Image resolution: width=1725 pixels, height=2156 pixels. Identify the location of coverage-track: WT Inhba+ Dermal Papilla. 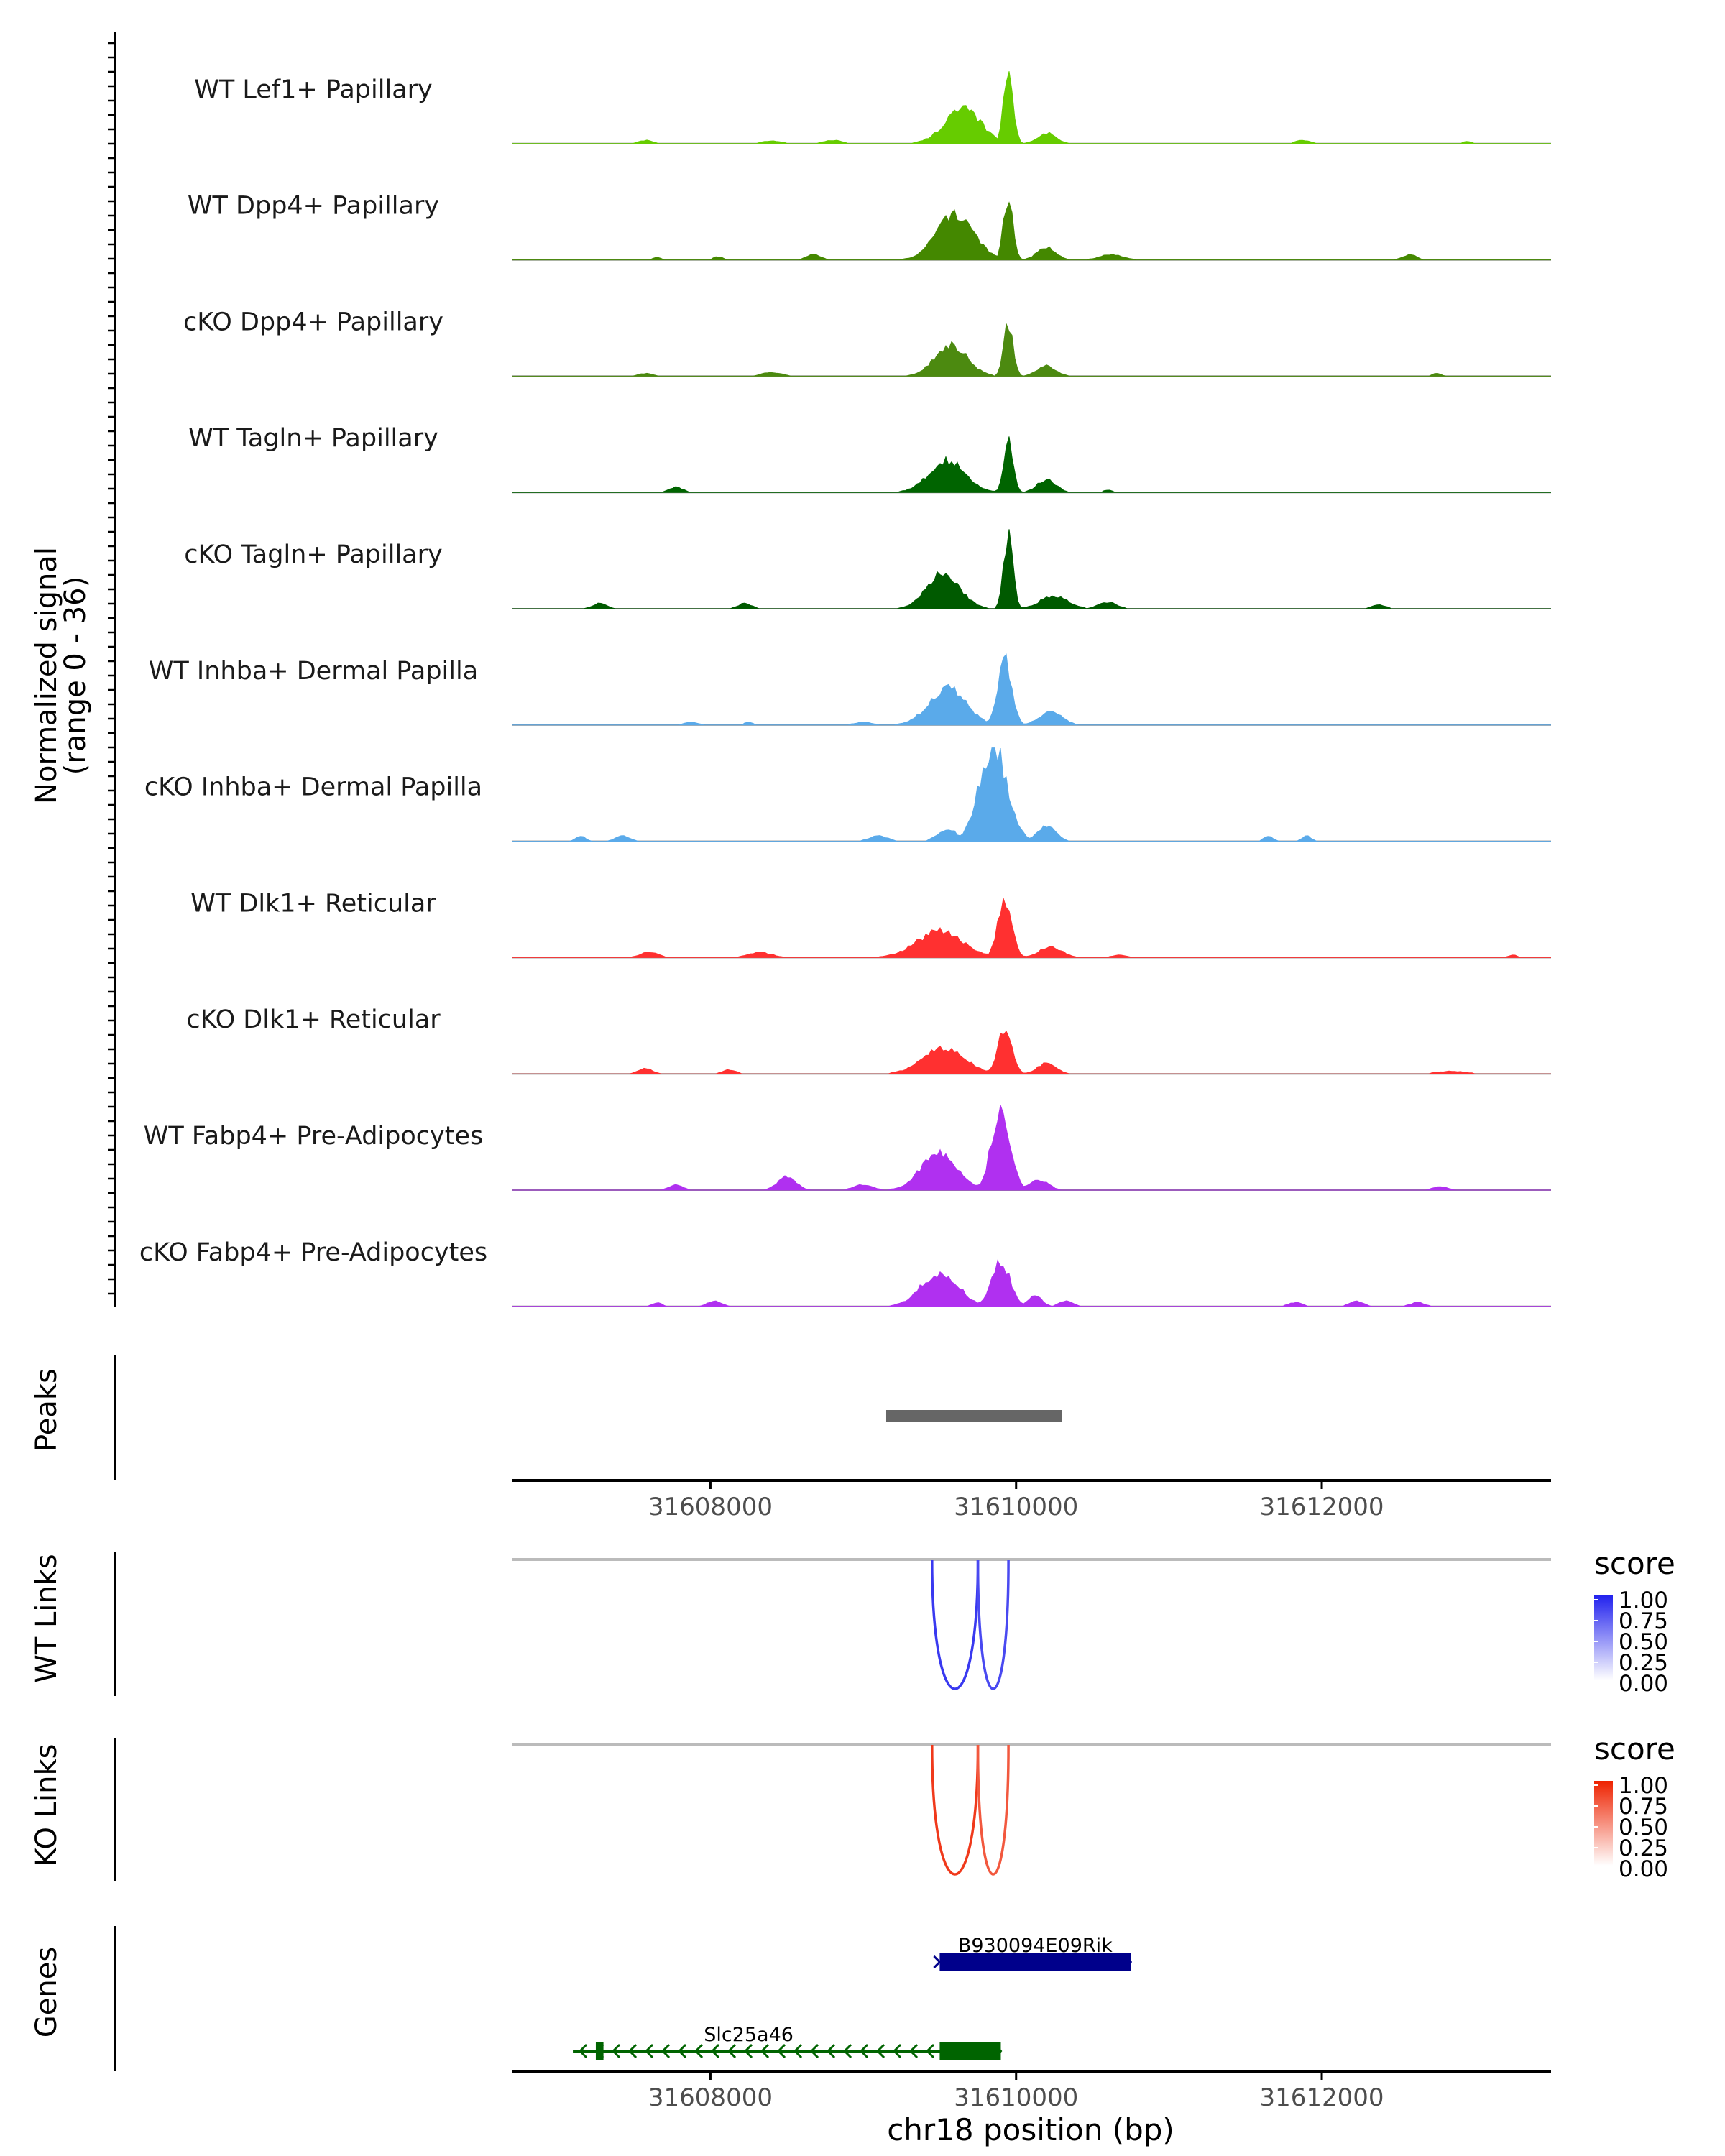
(850, 689).